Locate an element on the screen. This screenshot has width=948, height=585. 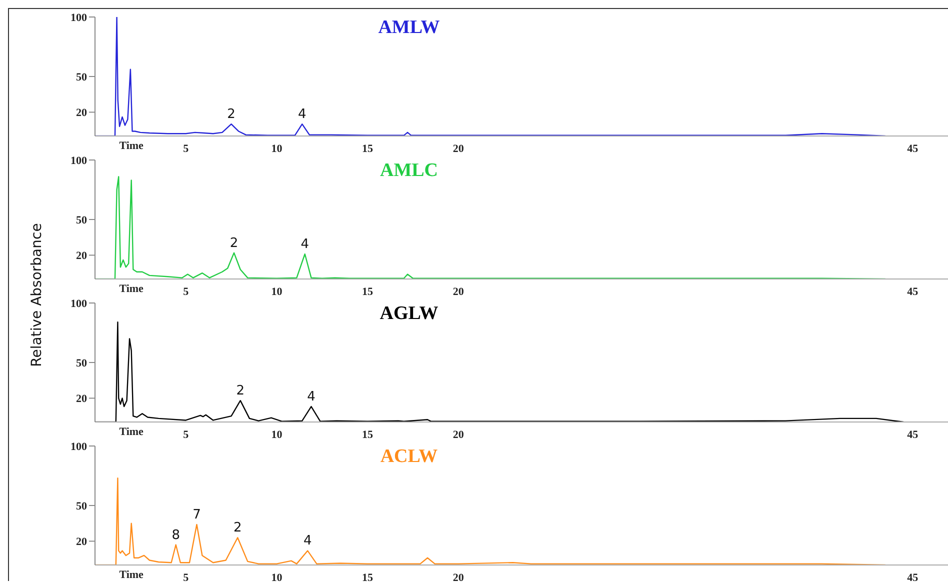
chart-title: AMLC is located at coordinates (409, 171).